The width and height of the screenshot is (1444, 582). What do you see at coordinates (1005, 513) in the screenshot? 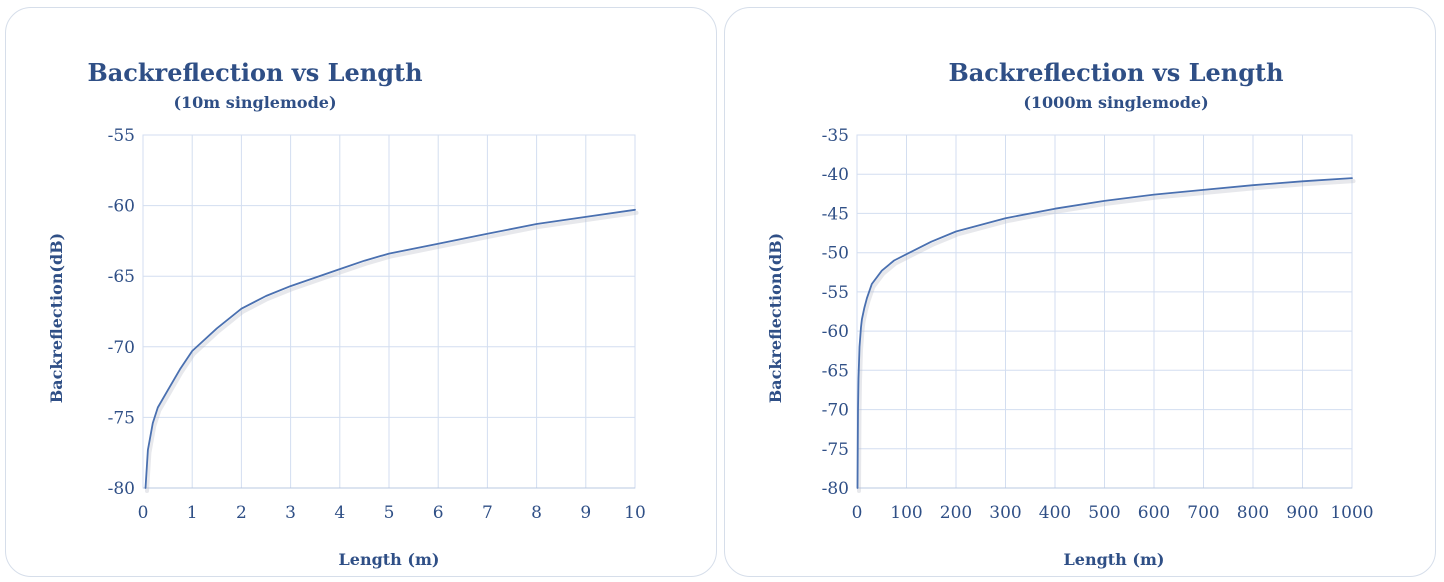
I see `x-tick-label: 300` at bounding box center [1005, 513].